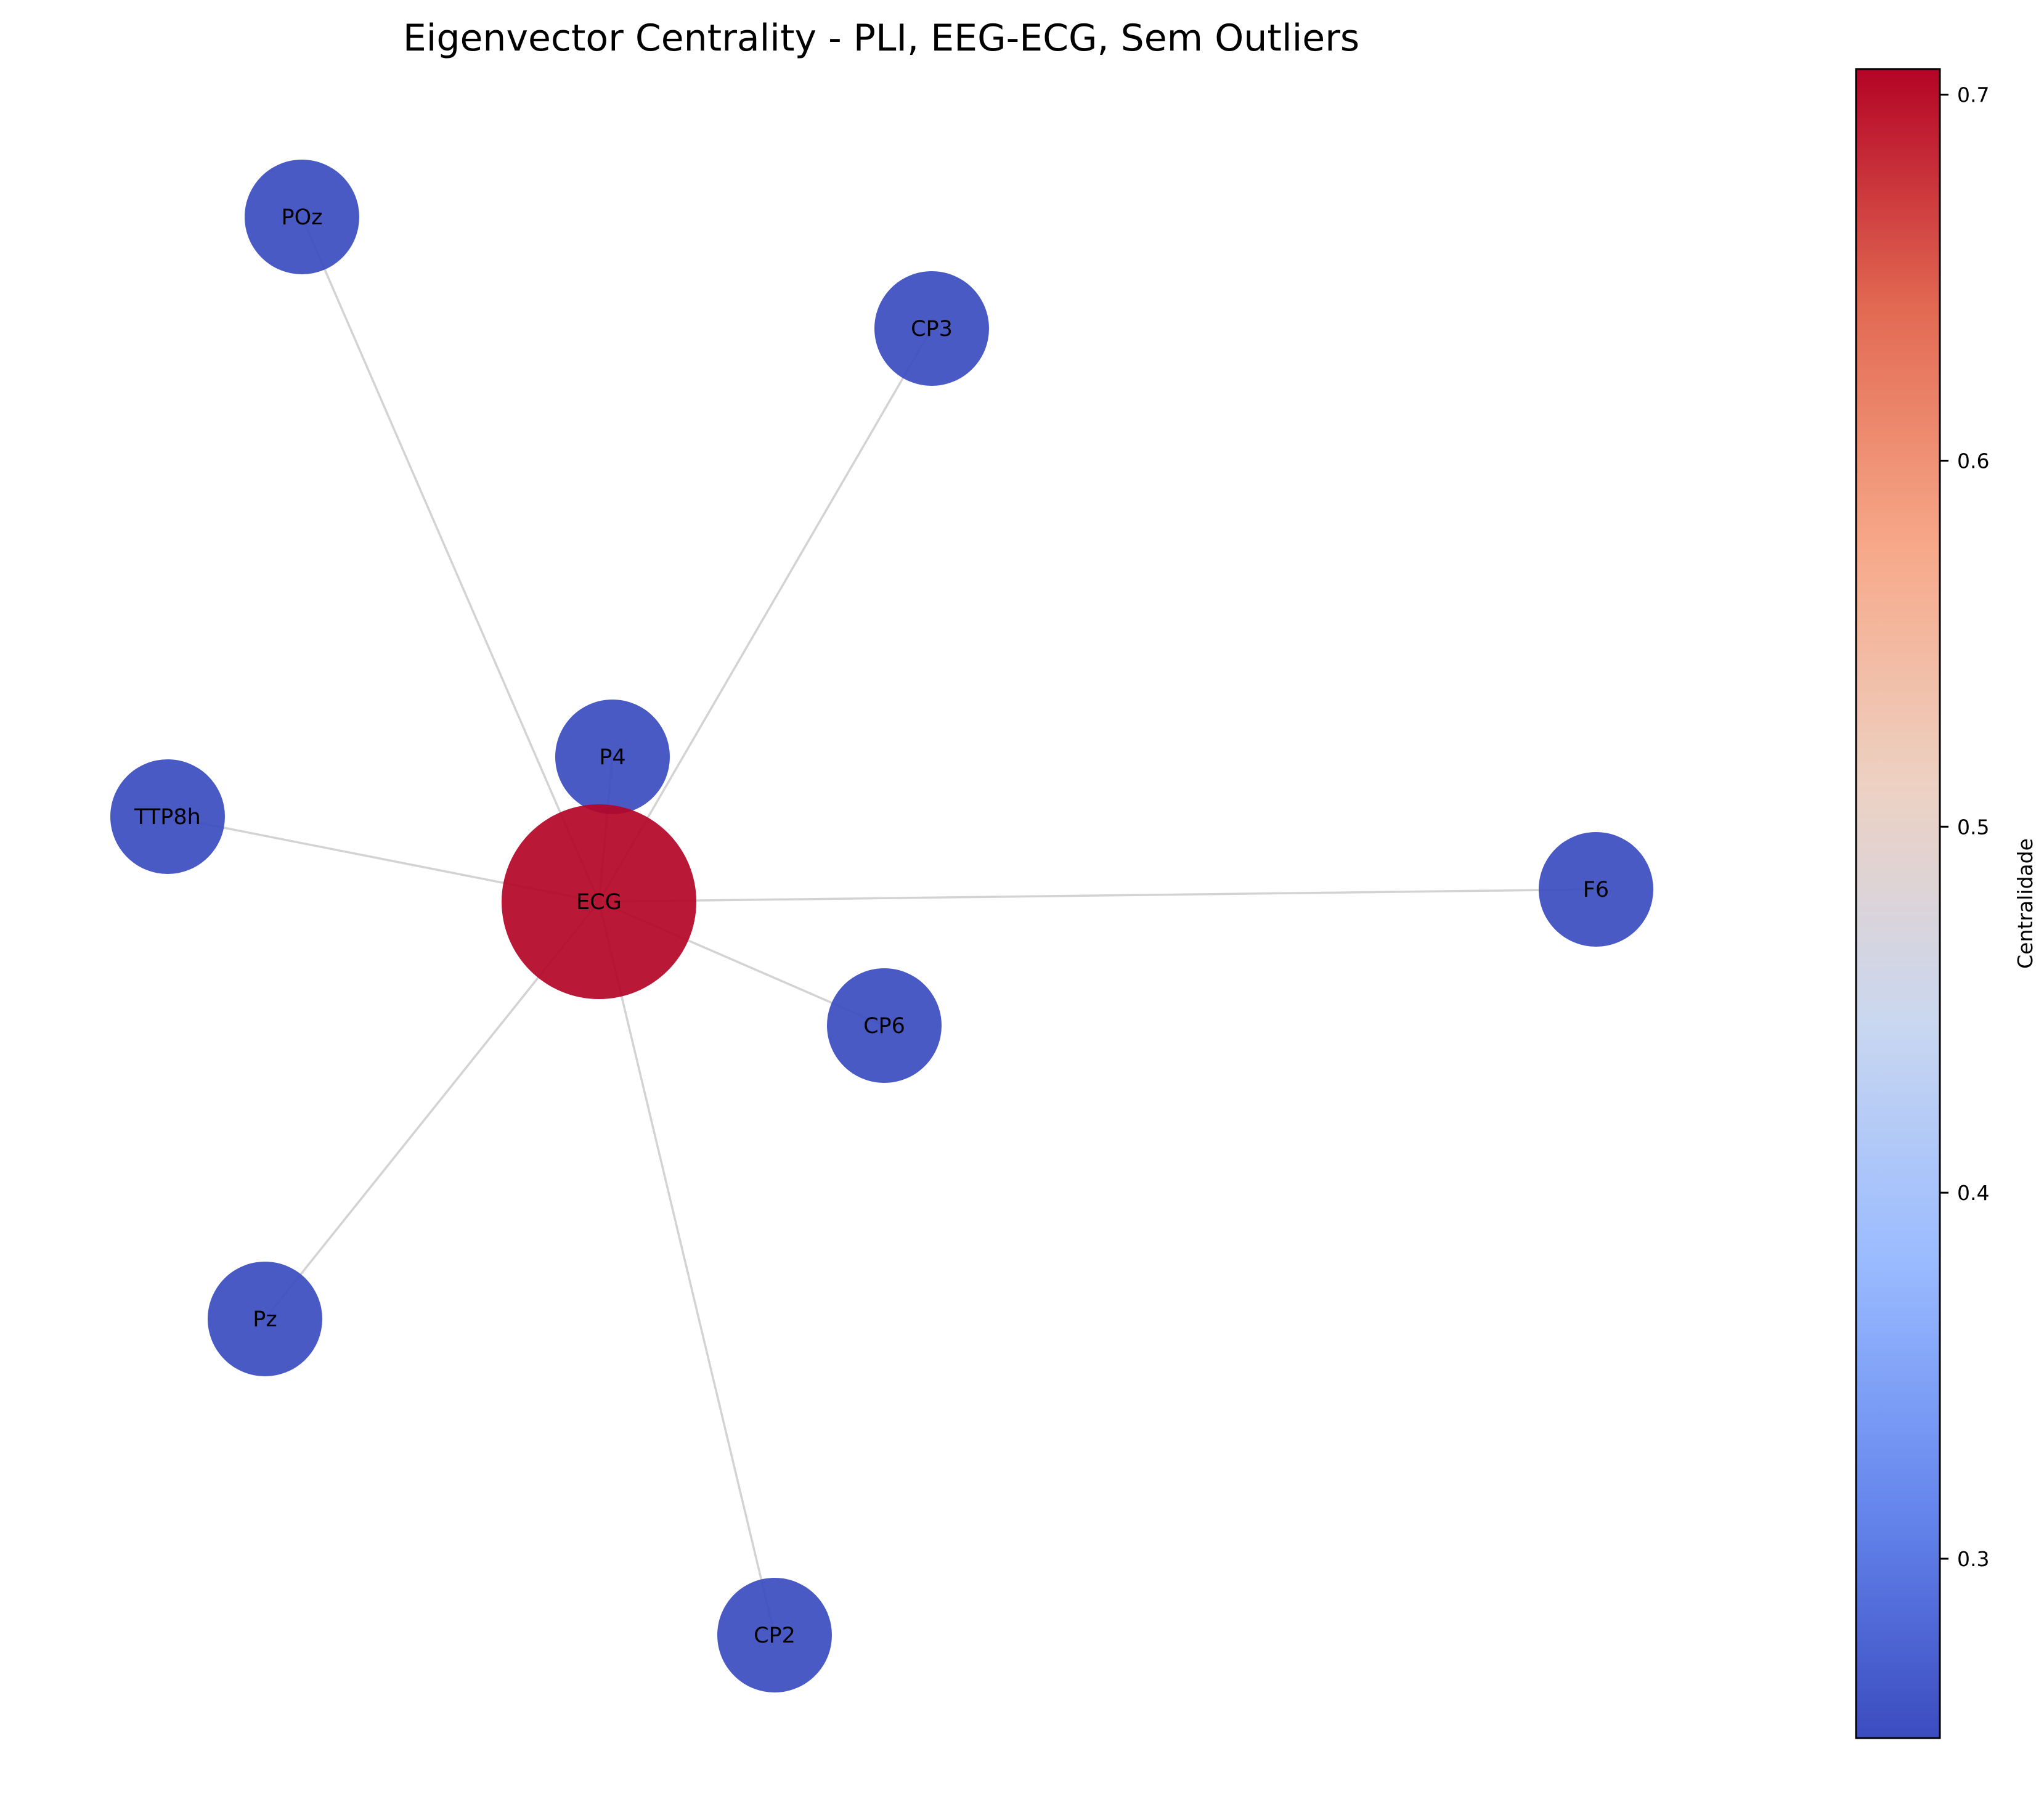 Image resolution: width=2044 pixels, height=1796 pixels. Describe the element at coordinates (687, 1268) in the screenshot. I see `edge-ecg-cp2` at that location.